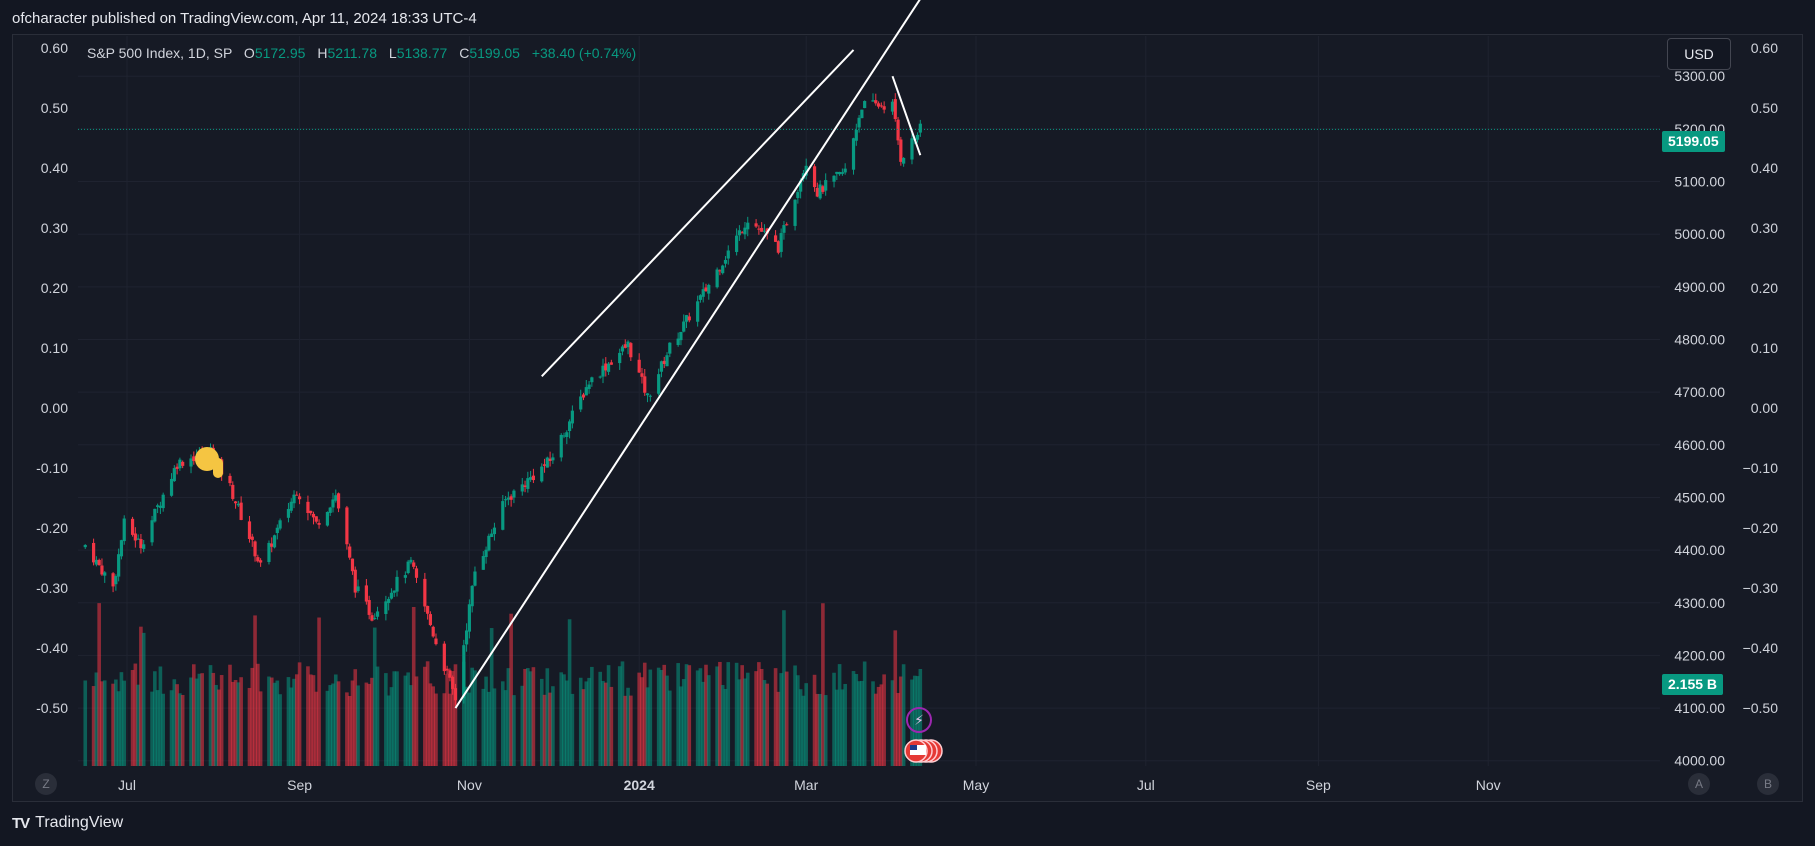 This screenshot has height=846, width=1815. Describe the element at coordinates (54, 168) in the screenshot. I see `overlay-tick-left: 0.40` at that location.